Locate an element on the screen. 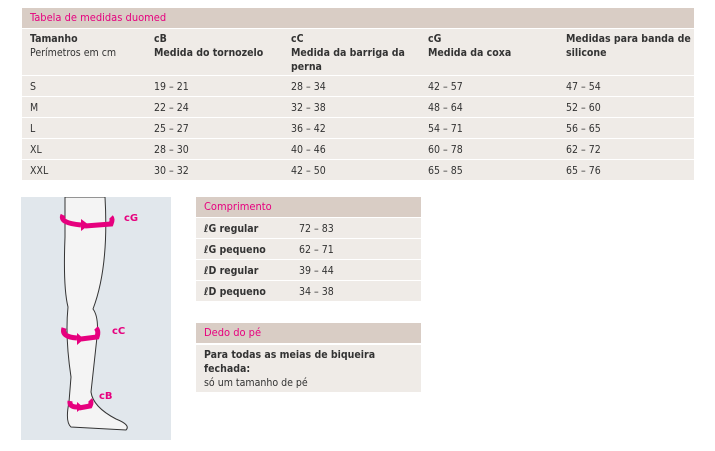 The image size is (715, 451). table-cell: M is located at coordinates (34, 108).